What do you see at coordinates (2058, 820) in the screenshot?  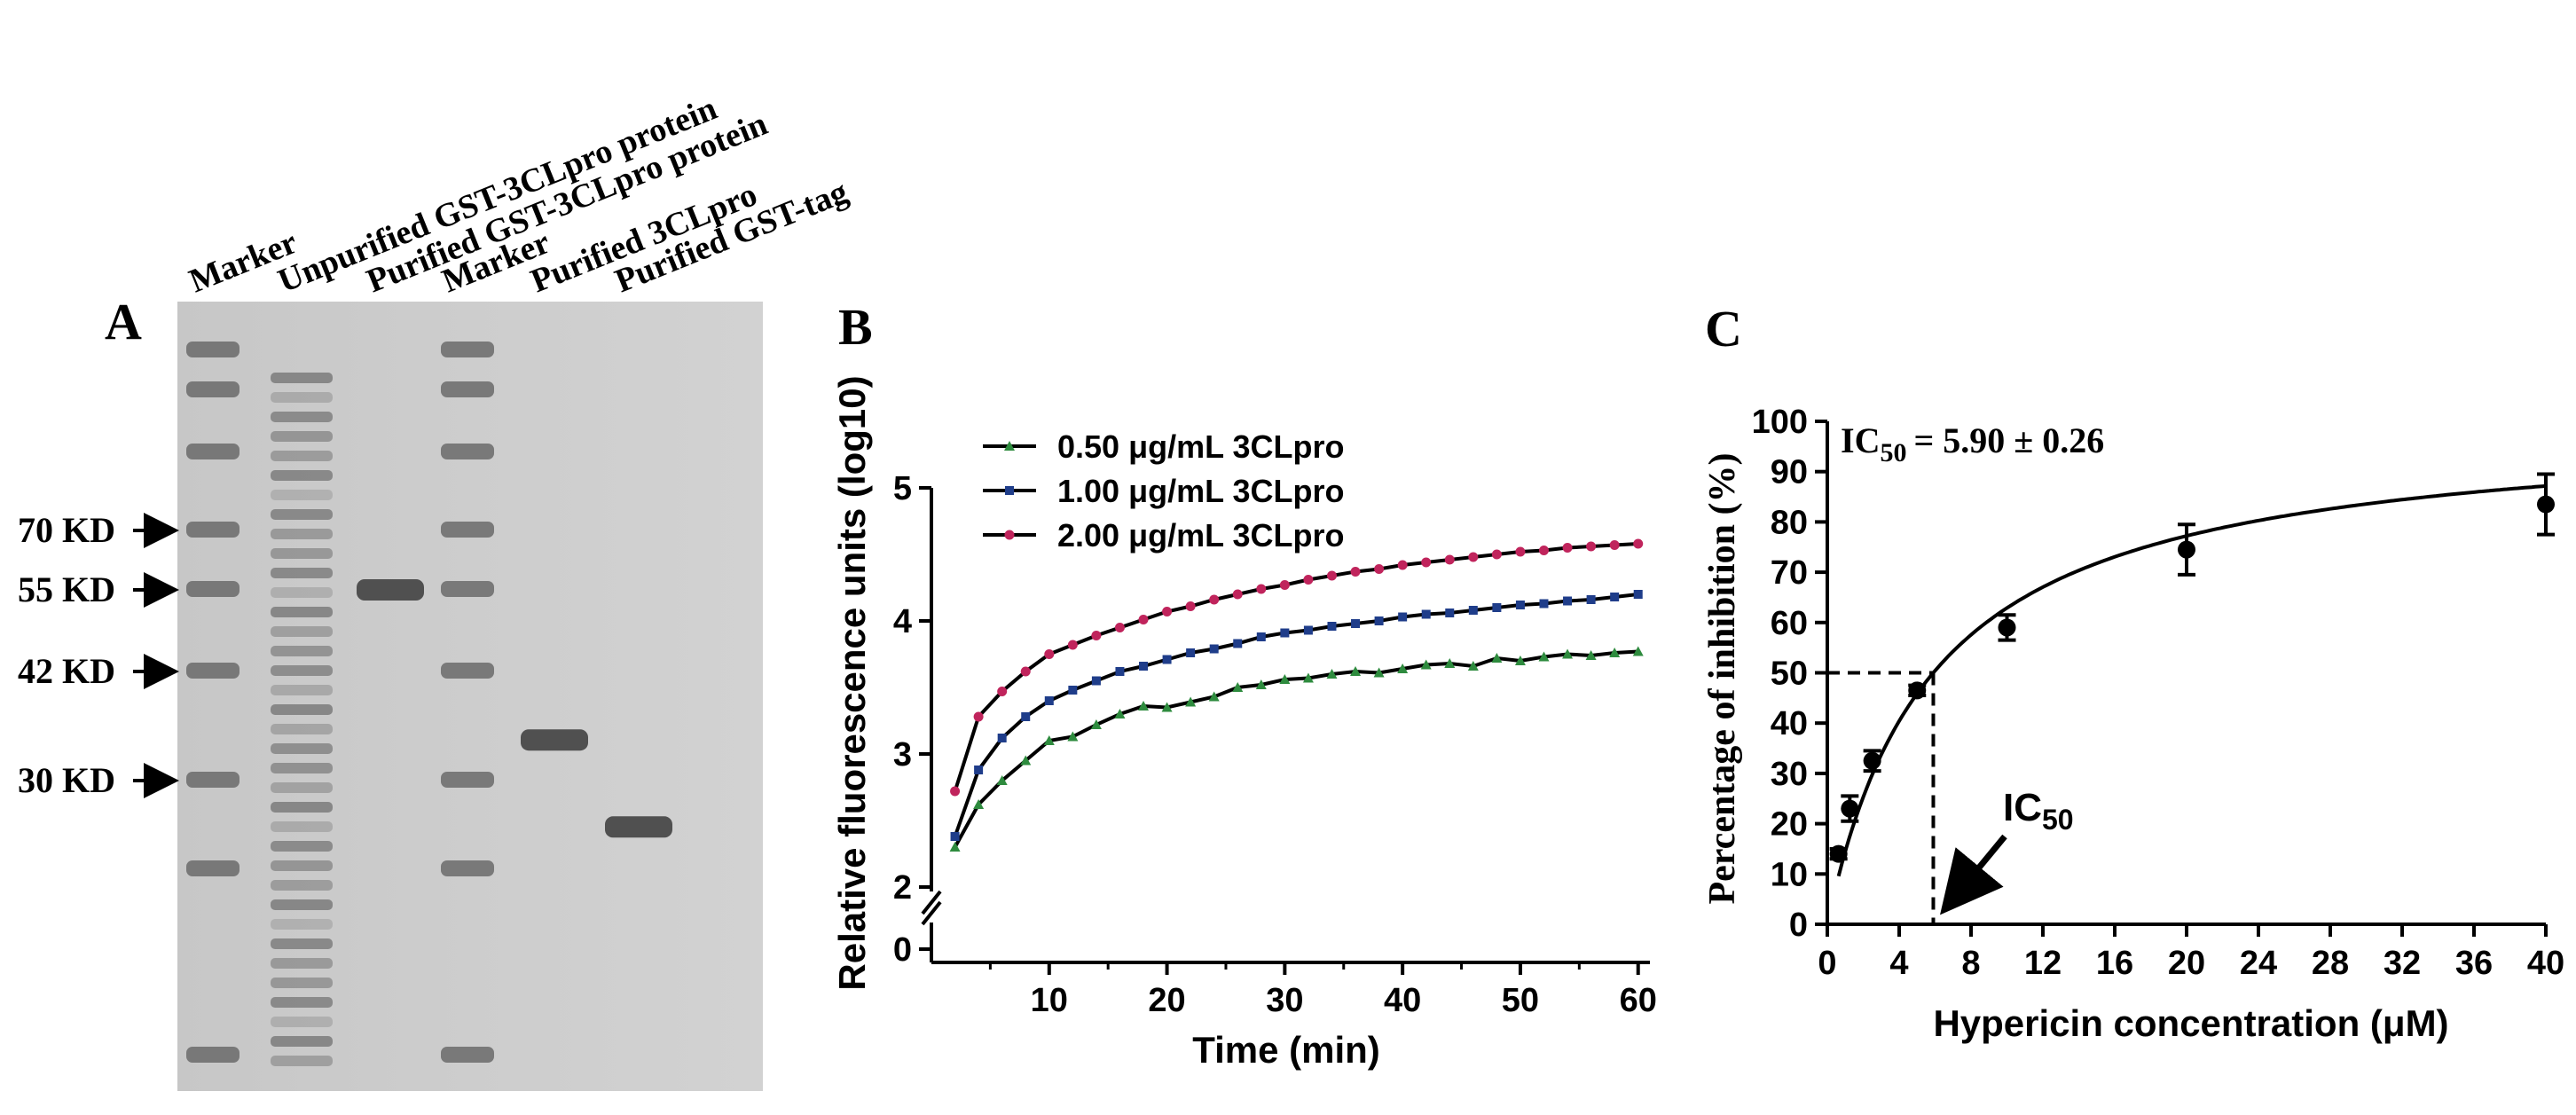 I see `ic50-arrow-subscript: 50` at bounding box center [2058, 820].